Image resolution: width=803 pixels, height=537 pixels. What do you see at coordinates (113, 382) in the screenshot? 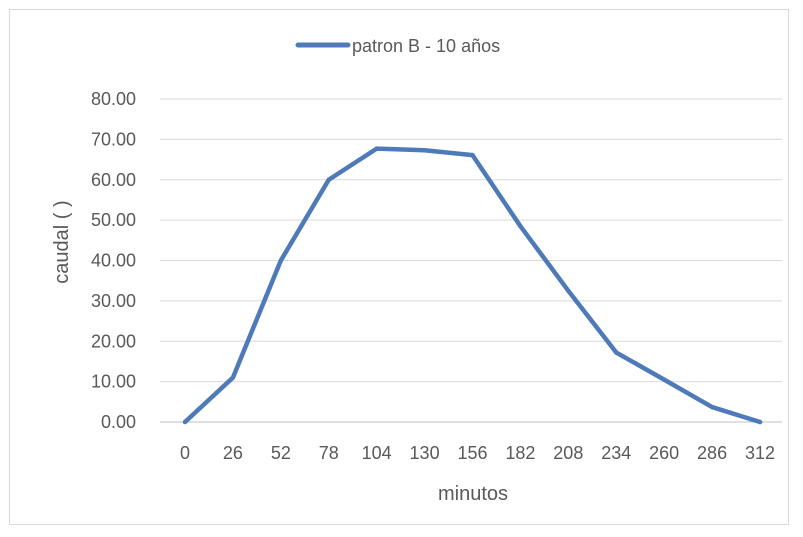
I see `y-tick-label: 10.00` at bounding box center [113, 382].